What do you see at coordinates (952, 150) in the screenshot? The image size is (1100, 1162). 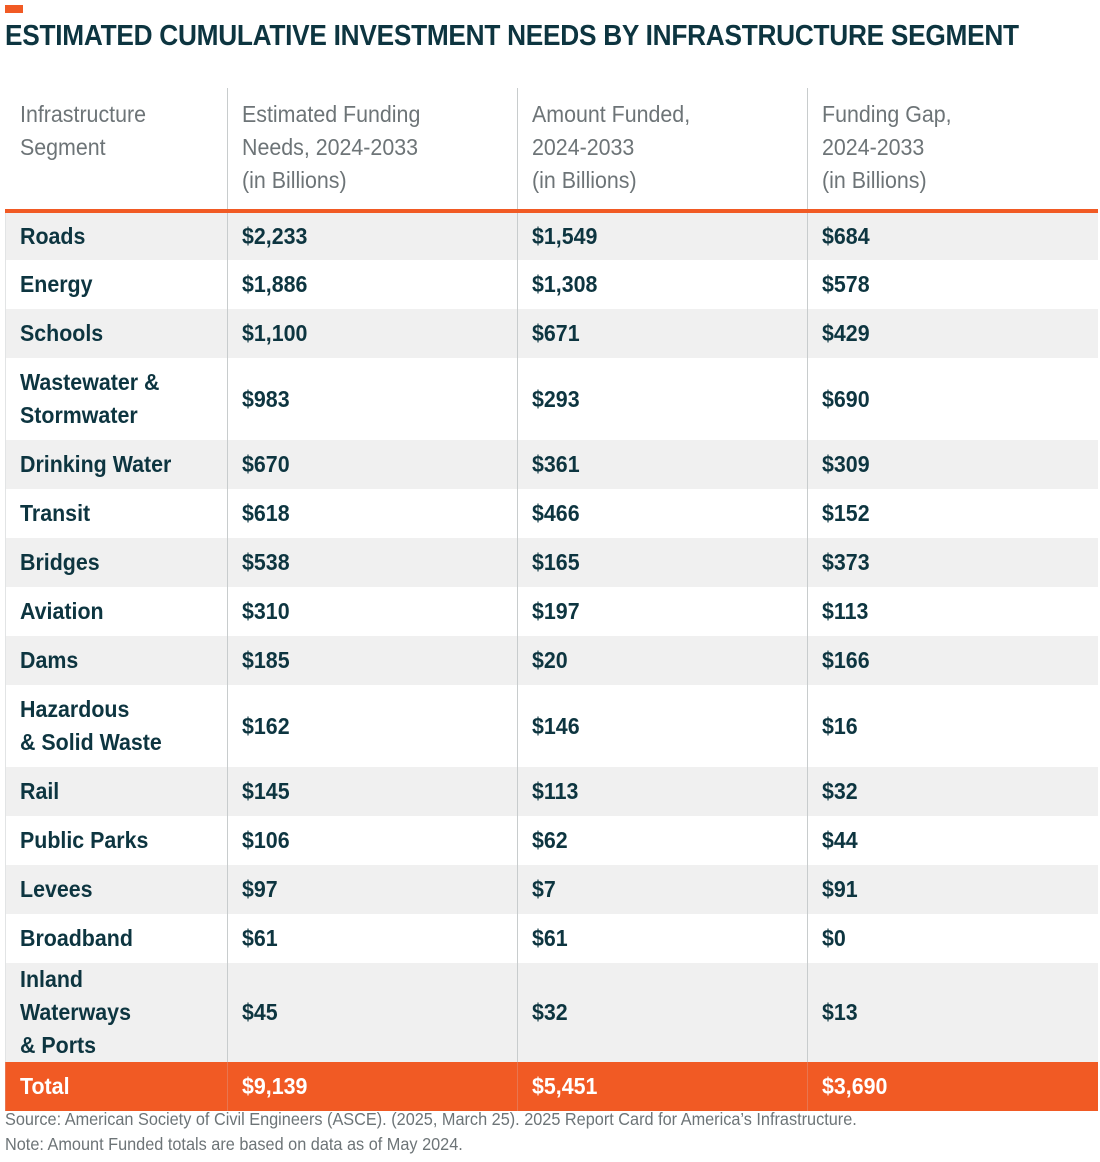 I see `header-funding-gap: Funding Gap, 2024-2033 (in Billions)` at bounding box center [952, 150].